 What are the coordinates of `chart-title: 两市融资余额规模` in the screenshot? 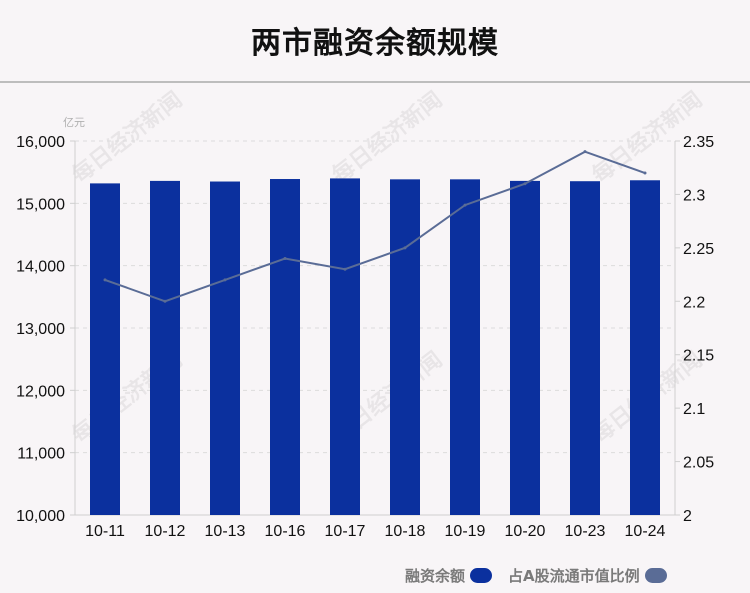 It's located at (375, 43).